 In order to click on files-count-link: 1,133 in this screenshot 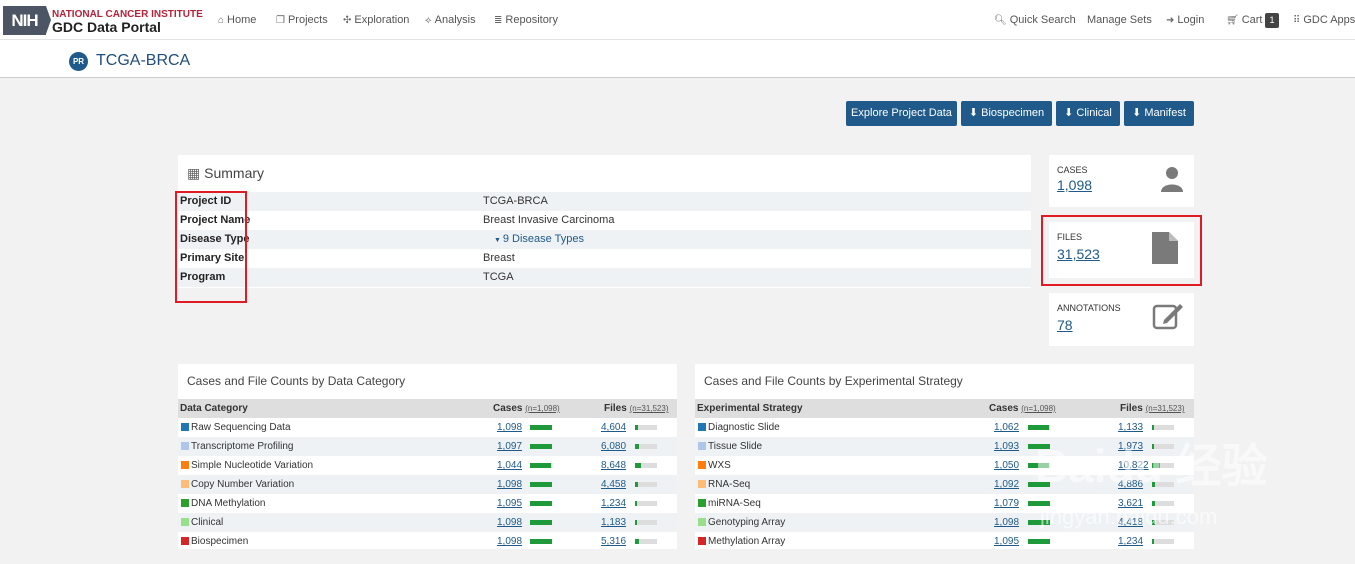, I will do `click(1131, 427)`.